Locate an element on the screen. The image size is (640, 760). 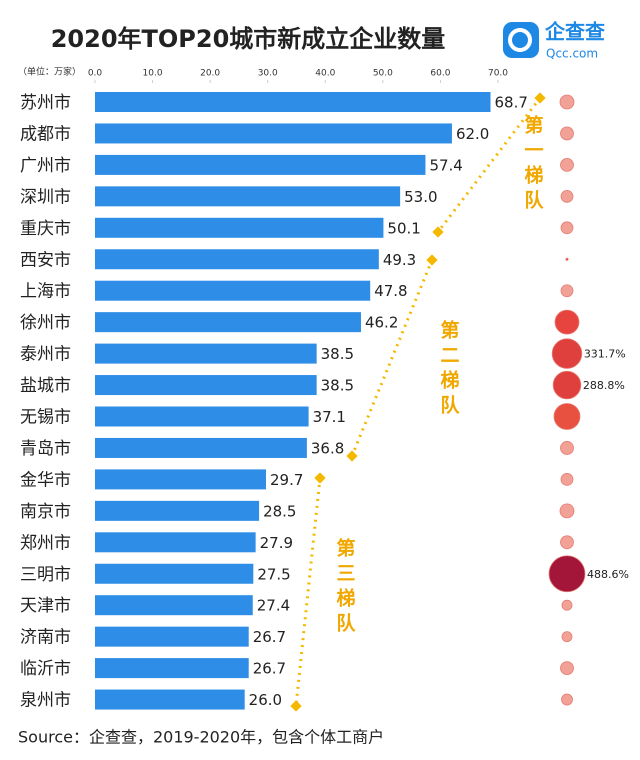
unit-label: （单位：万家） is located at coordinates (49, 72).